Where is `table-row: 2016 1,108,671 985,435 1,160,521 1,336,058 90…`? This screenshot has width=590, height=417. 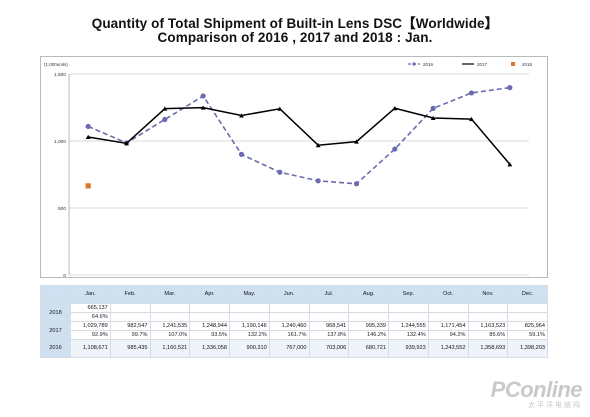 table-row: 2016 1,108,671 985,435 1,160,521 1,336,058 90… is located at coordinates (294, 348).